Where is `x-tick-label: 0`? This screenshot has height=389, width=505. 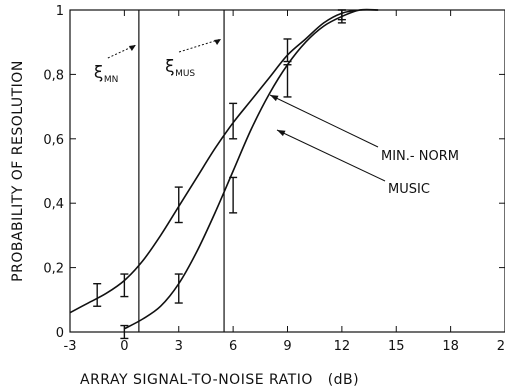
x-tick-label: 0 is located at coordinates (124, 346).